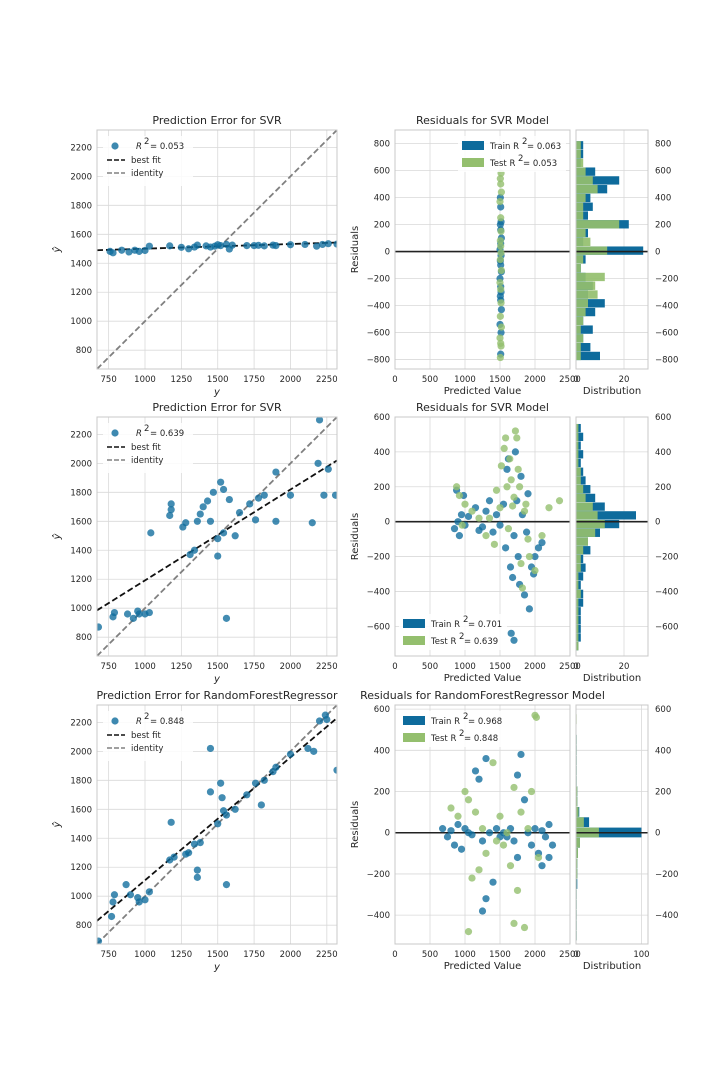  I want to click on x-axis-label: Predicted Value, so click(483, 391).